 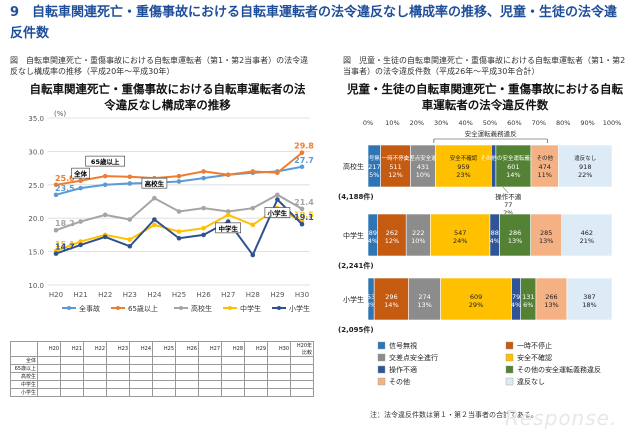 What do you see at coordinates (36, 253) in the screenshot?
I see `y-tick-label: 15.0` at bounding box center [36, 253].